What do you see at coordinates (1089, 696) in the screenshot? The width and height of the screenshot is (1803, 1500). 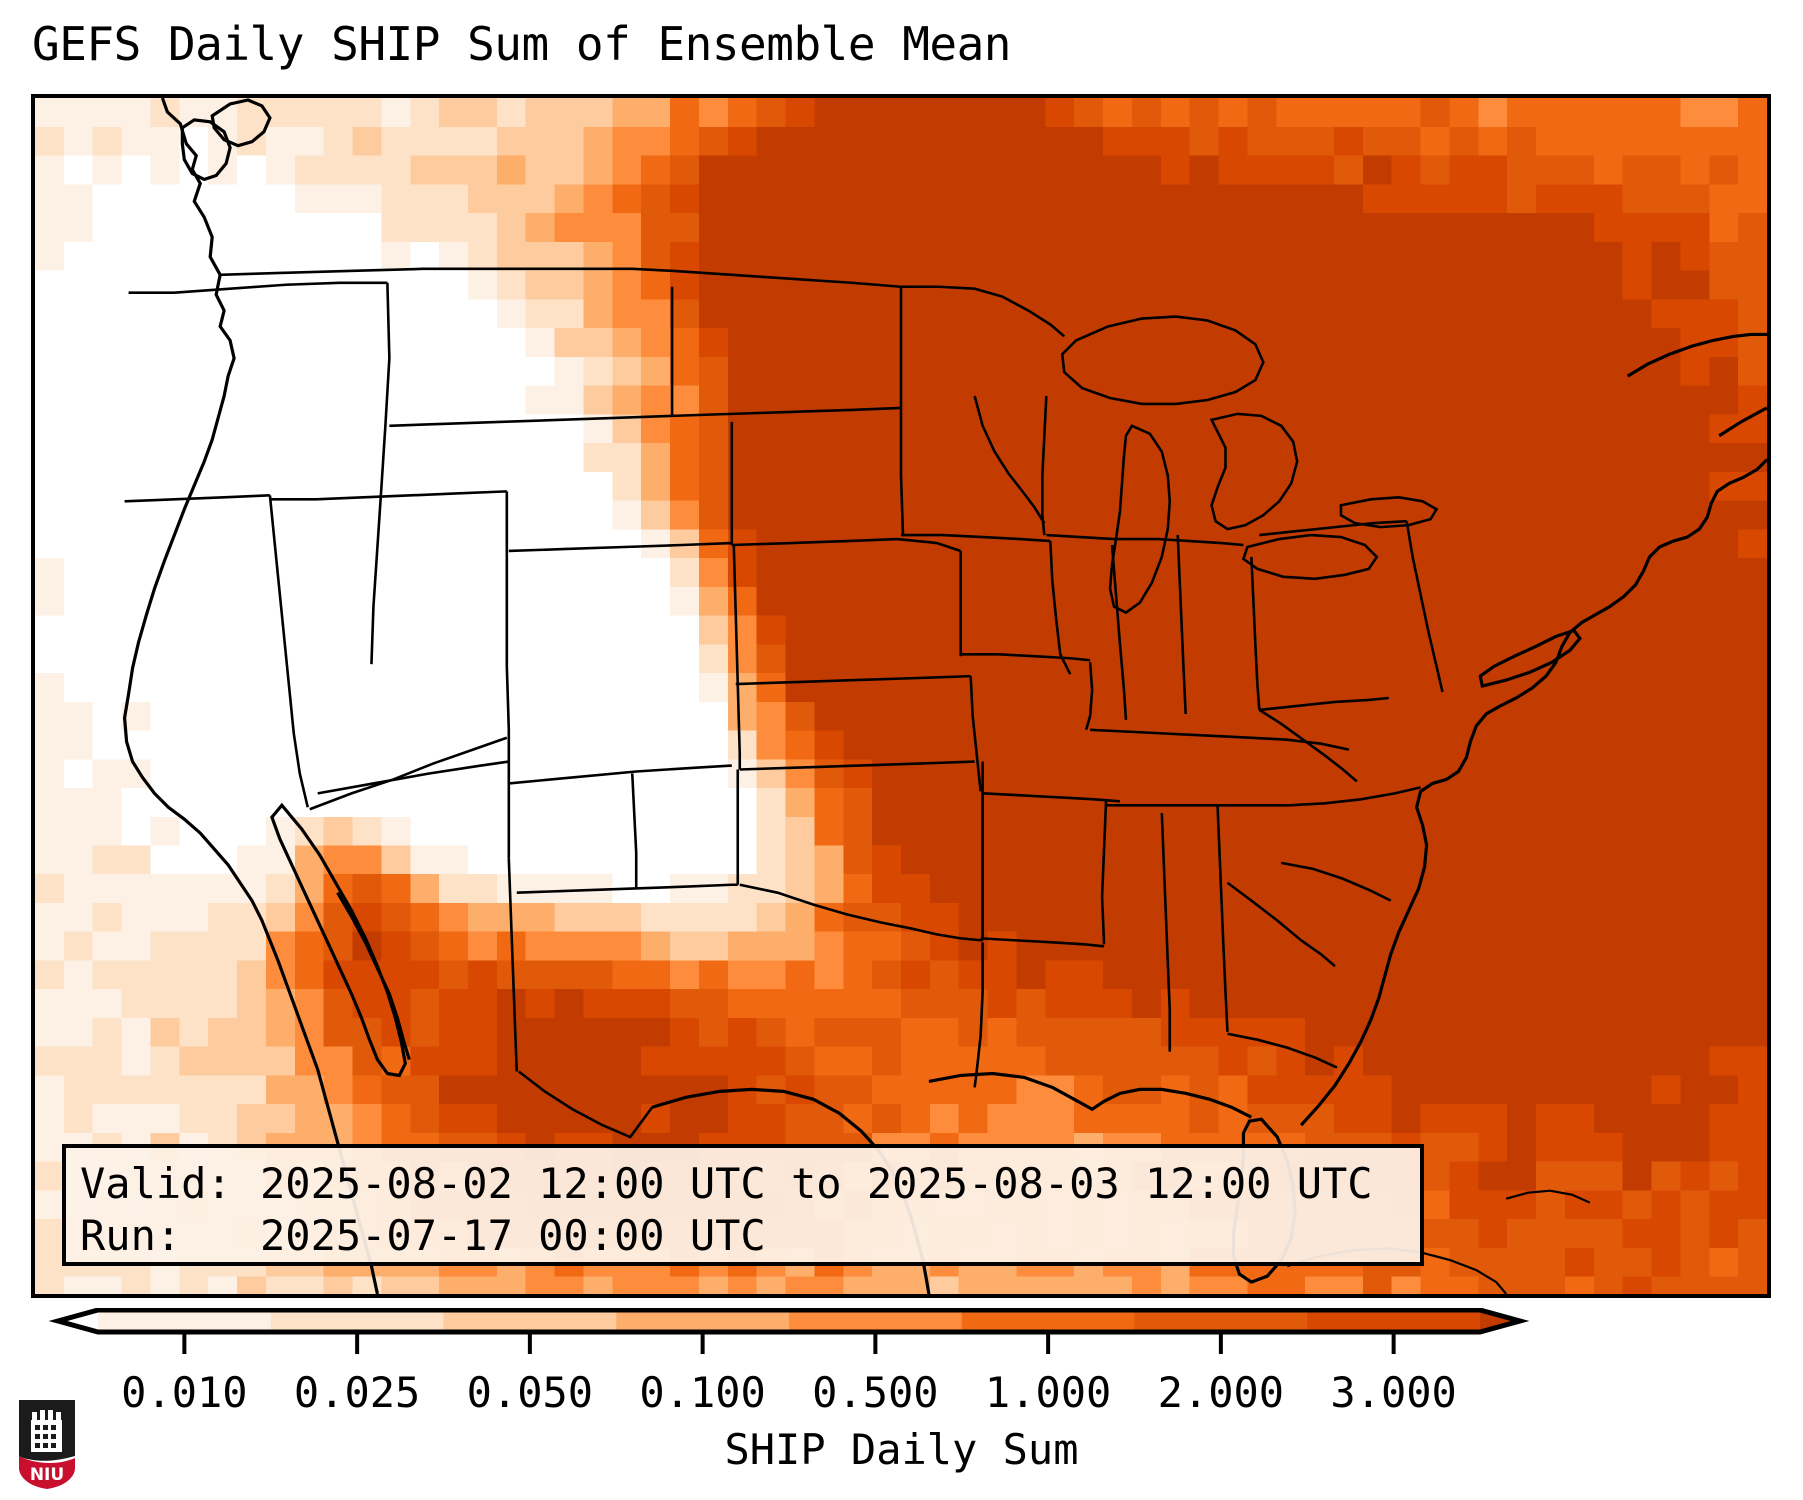 I see `state-border-ky-il-mo` at bounding box center [1089, 696].